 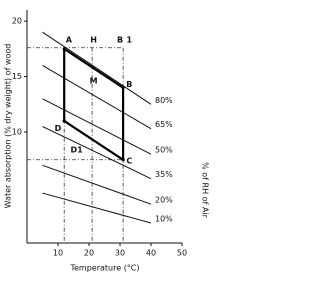 I want to click on y-tick-label: 20, so click(x=17, y=21).